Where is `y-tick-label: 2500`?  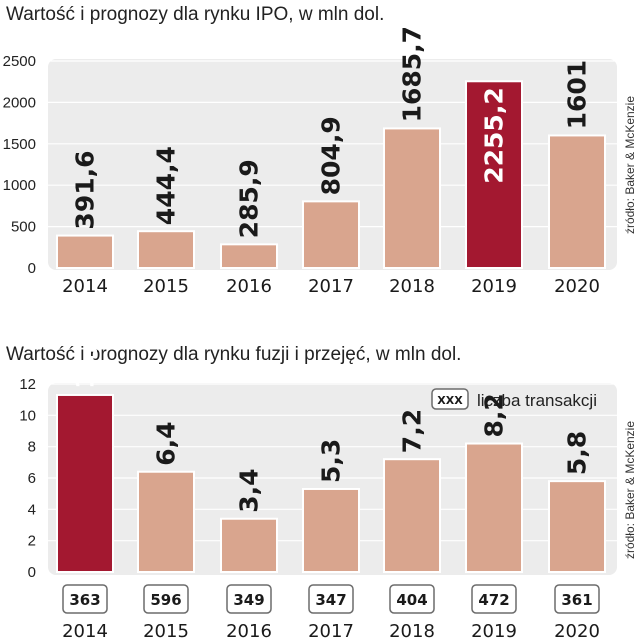 y-tick-label: 2500 is located at coordinates (19, 61).